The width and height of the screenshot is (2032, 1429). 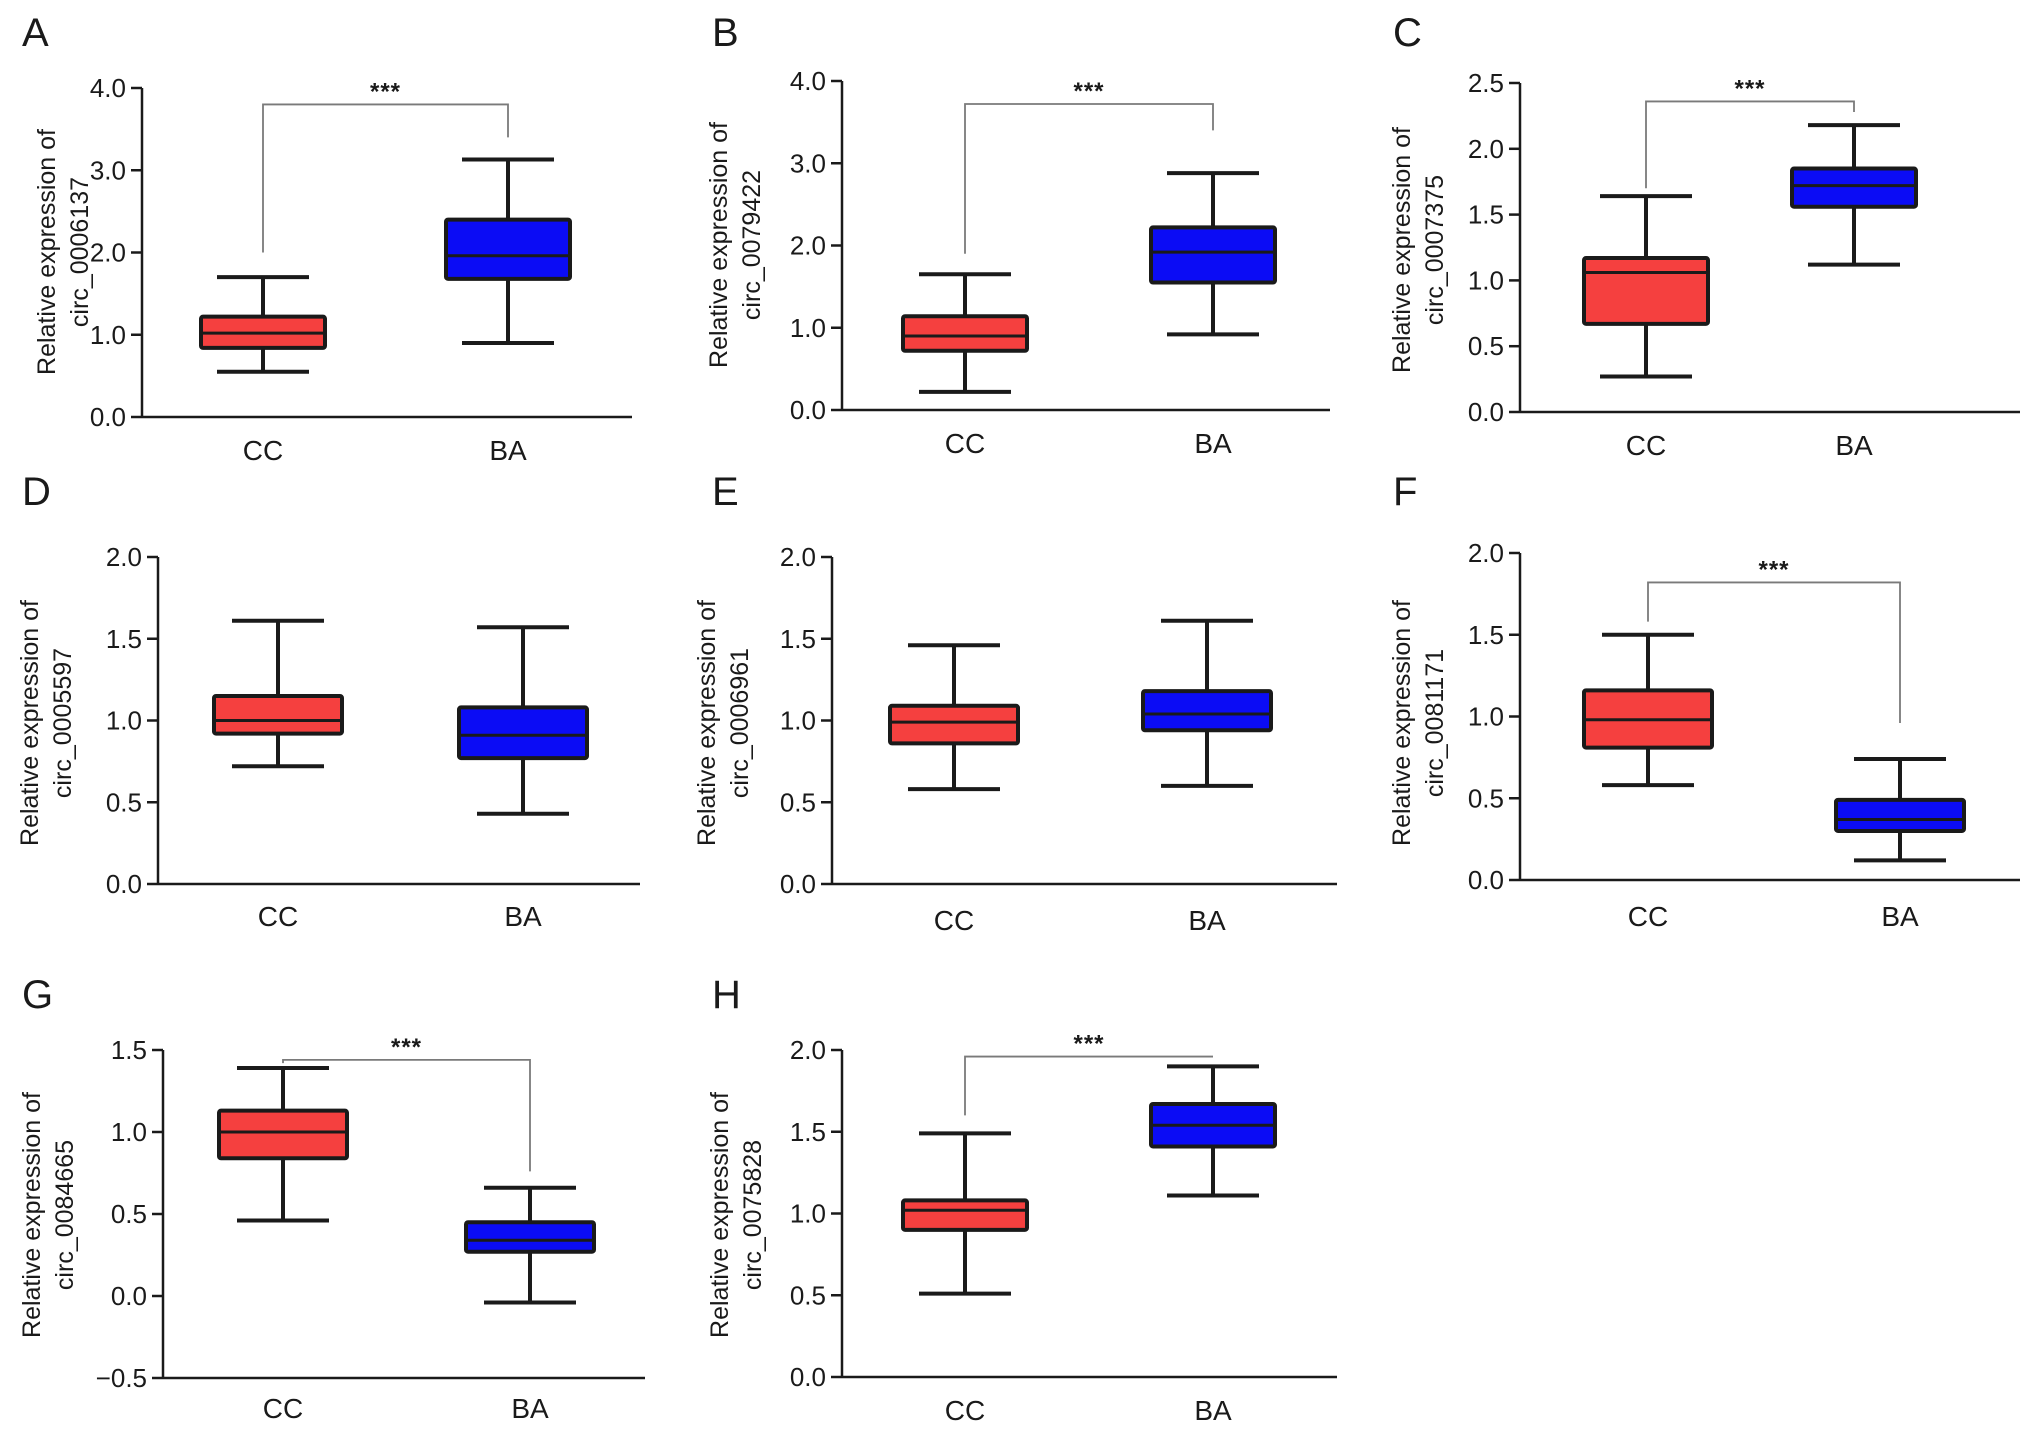 What do you see at coordinates (808, 81) in the screenshot?
I see `y-tick-label: 4.0` at bounding box center [808, 81].